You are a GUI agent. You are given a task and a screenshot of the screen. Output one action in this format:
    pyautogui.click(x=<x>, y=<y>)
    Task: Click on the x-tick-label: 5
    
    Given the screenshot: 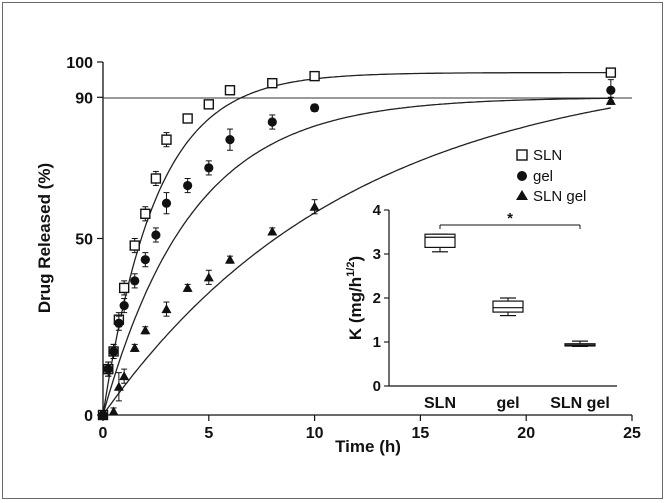 What is the action you would take?
    pyautogui.click(x=208, y=433)
    